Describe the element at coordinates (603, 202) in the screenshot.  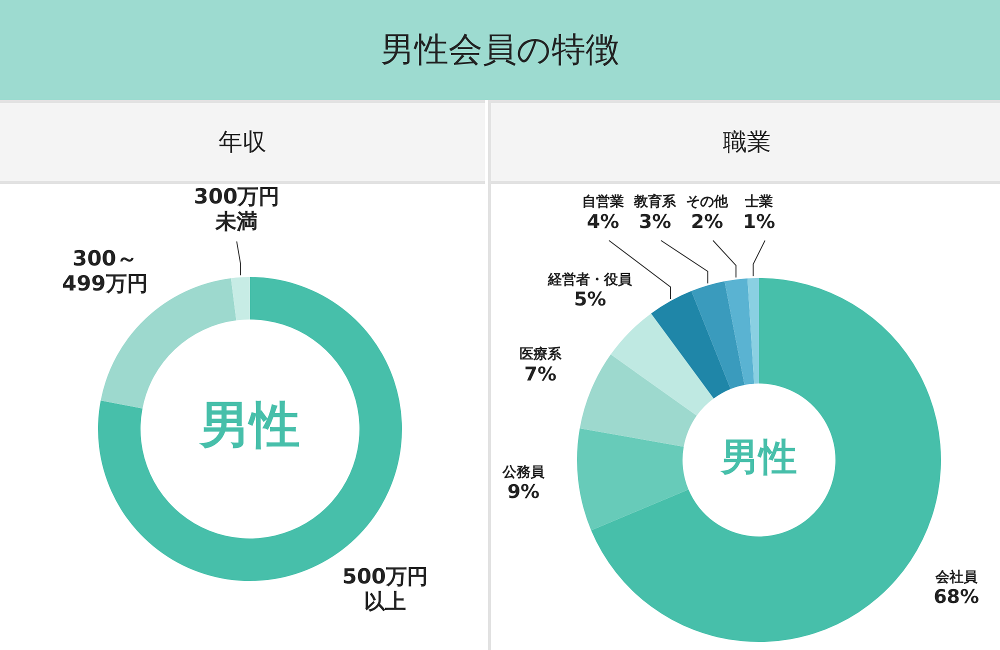
I see `slice-label: 自営業` at that location.